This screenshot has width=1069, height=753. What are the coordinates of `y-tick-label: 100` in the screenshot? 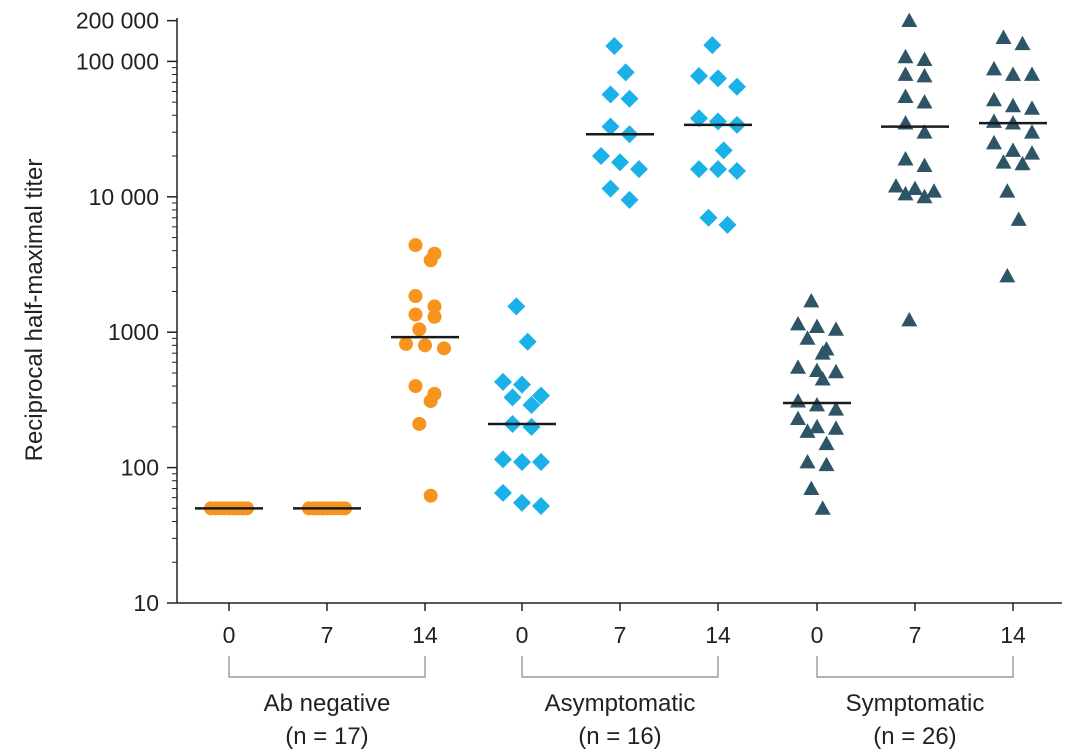 It's located at (140, 468).